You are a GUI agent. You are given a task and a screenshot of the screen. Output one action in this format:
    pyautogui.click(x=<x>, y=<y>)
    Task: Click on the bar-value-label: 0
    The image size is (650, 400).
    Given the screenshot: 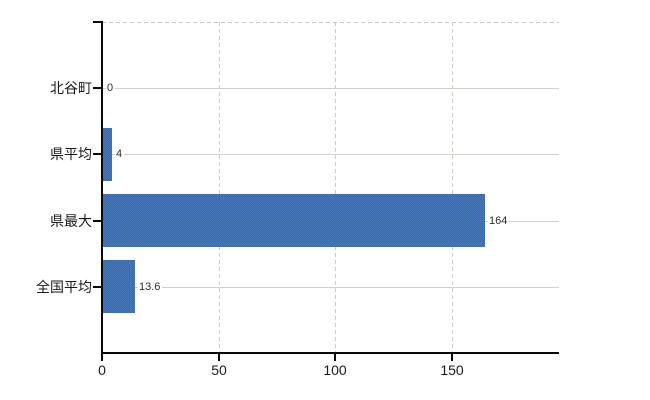 What is the action you would take?
    pyautogui.click(x=111, y=88)
    